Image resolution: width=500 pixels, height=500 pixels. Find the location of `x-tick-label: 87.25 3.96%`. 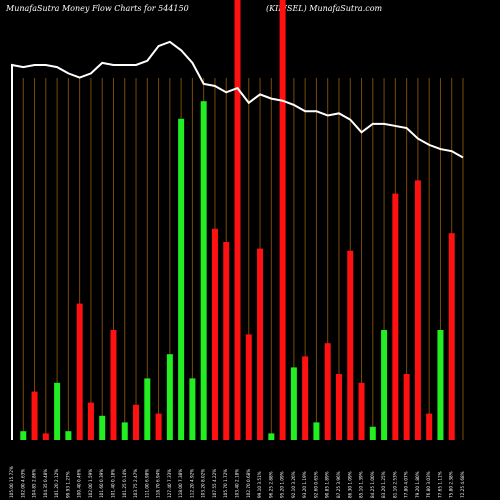

x-tick-label: 87.25 3.96% is located at coordinates (338, 484).